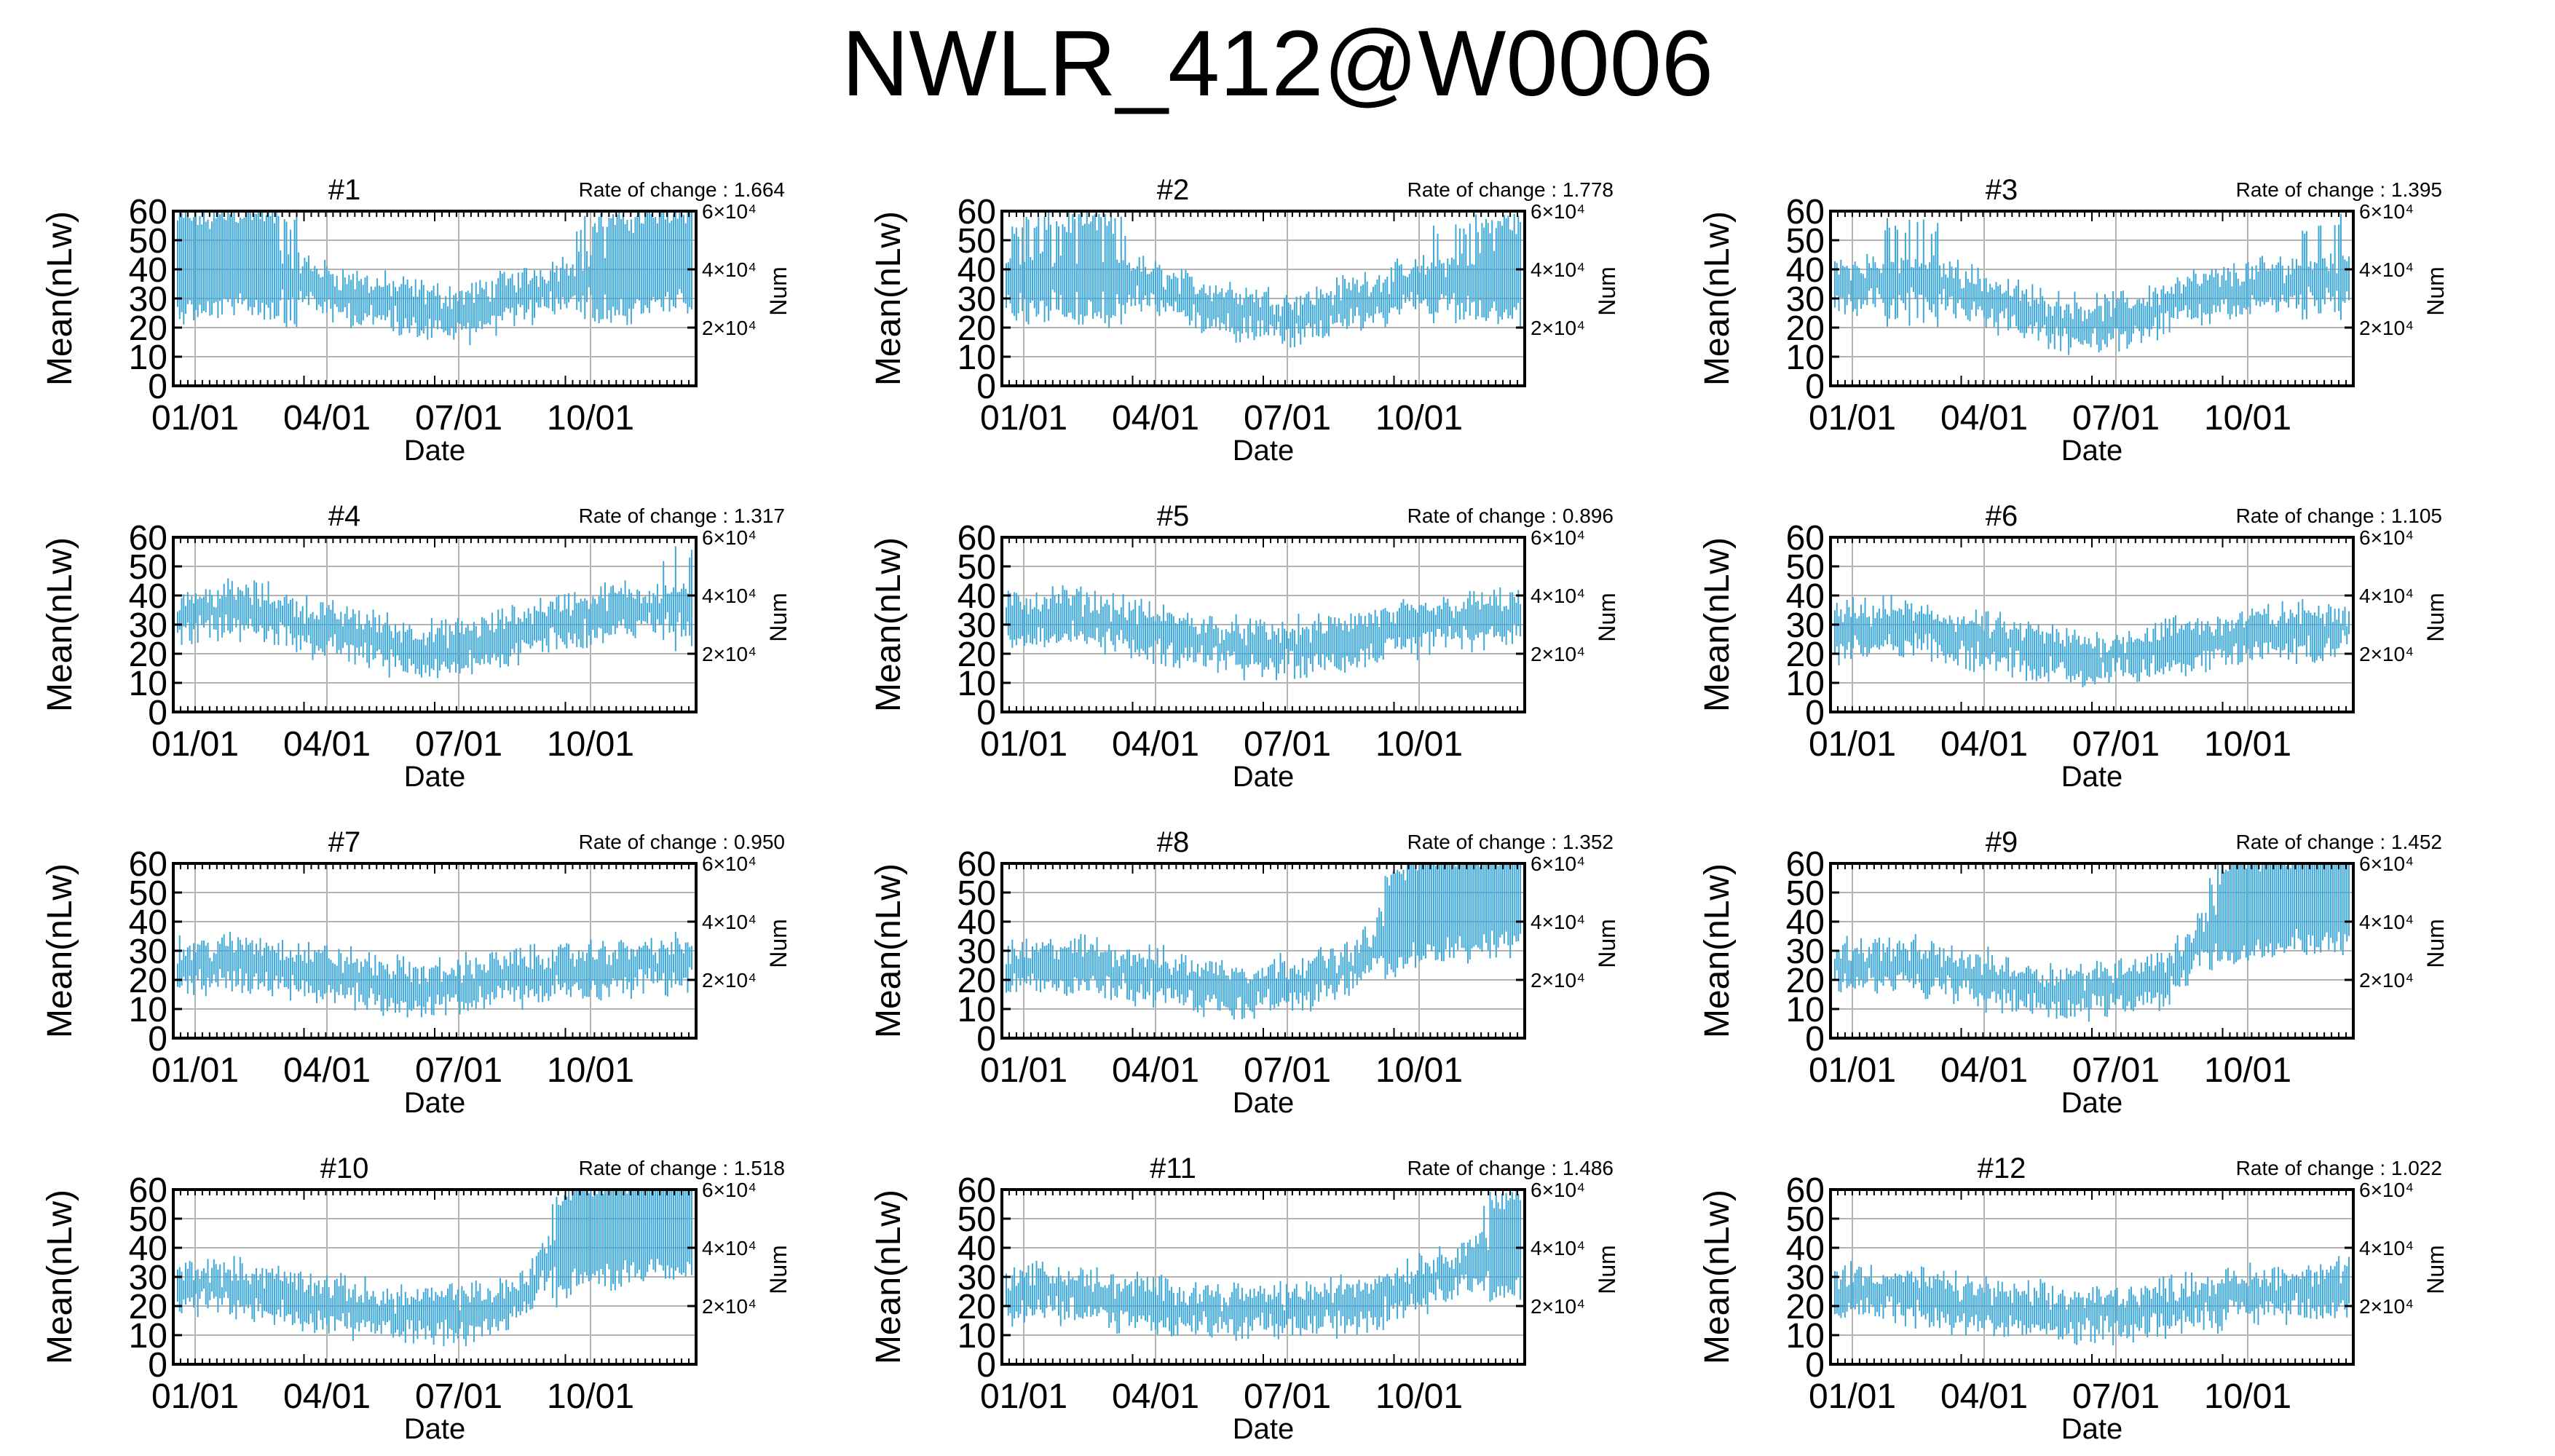 The height and width of the screenshot is (1456, 2555). Describe the element at coordinates (682, 516) in the screenshot. I see `rate-of-change-label: Rate of change : 1.317` at that location.